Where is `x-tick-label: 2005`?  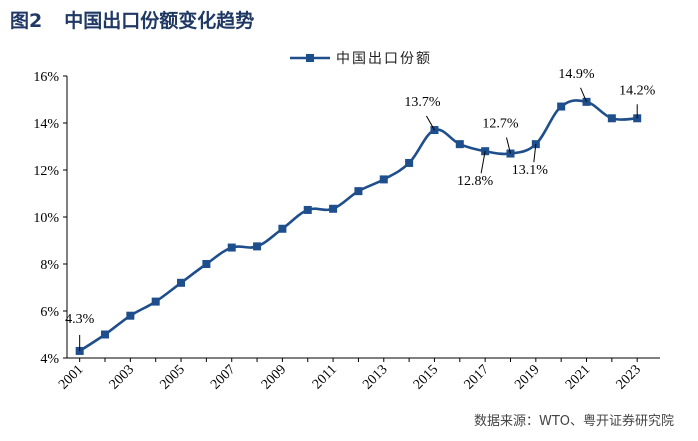 x-tick-label: 2005 is located at coordinates (172, 377).